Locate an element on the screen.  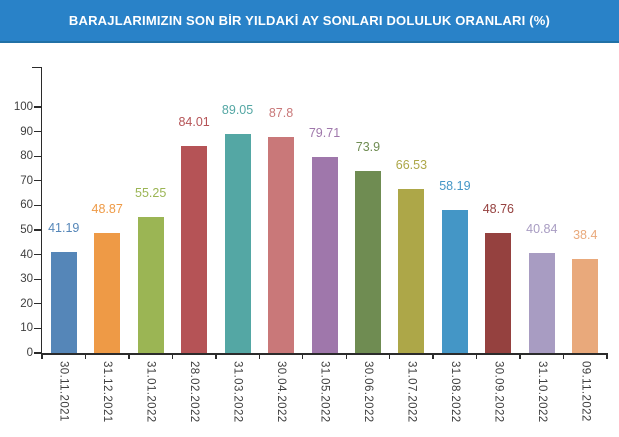
y-axis-tick-label: 80 is located at coordinates (26, 156).